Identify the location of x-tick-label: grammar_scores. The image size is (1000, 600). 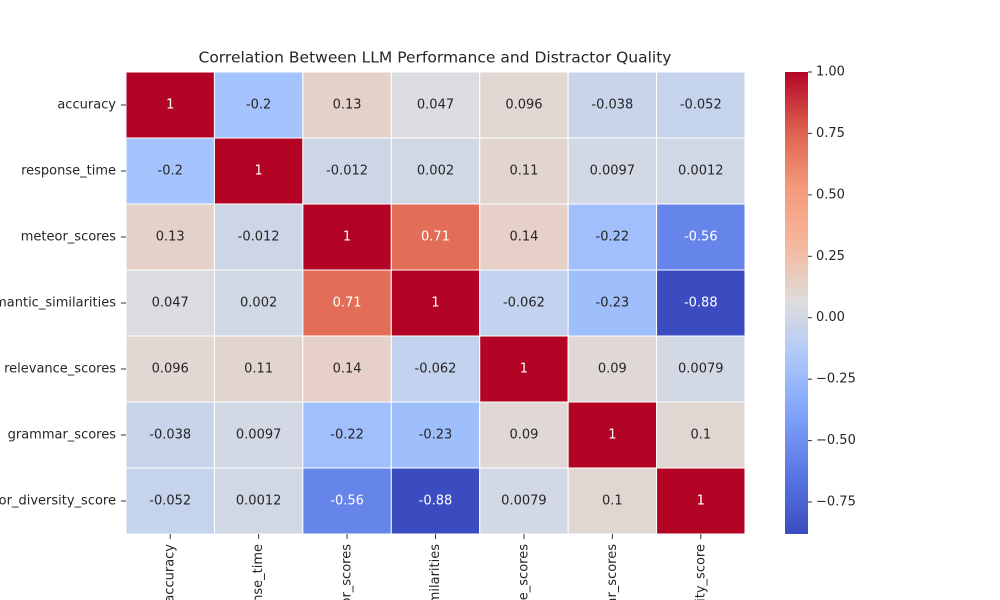
(612, 572).